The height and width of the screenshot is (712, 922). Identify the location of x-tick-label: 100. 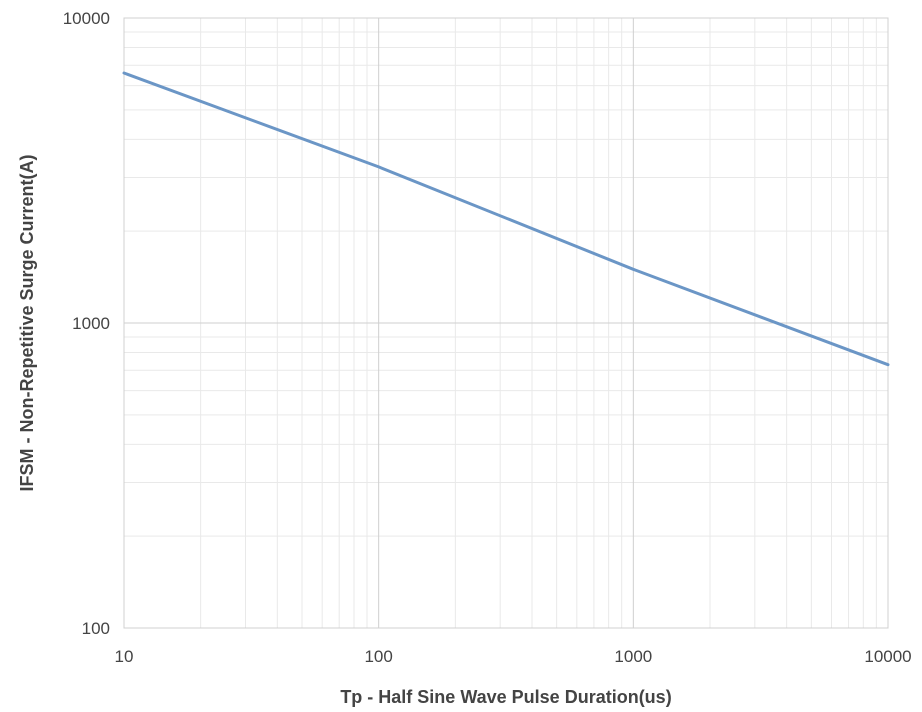
(378, 656).